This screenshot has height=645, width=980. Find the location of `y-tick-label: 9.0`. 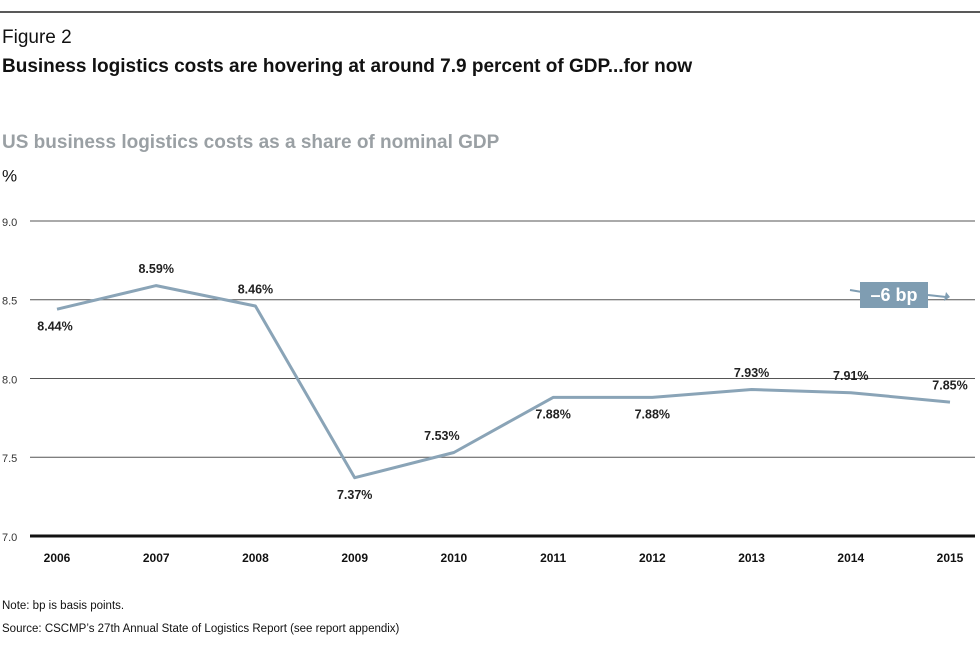

y-tick-label: 9.0 is located at coordinates (9, 223).